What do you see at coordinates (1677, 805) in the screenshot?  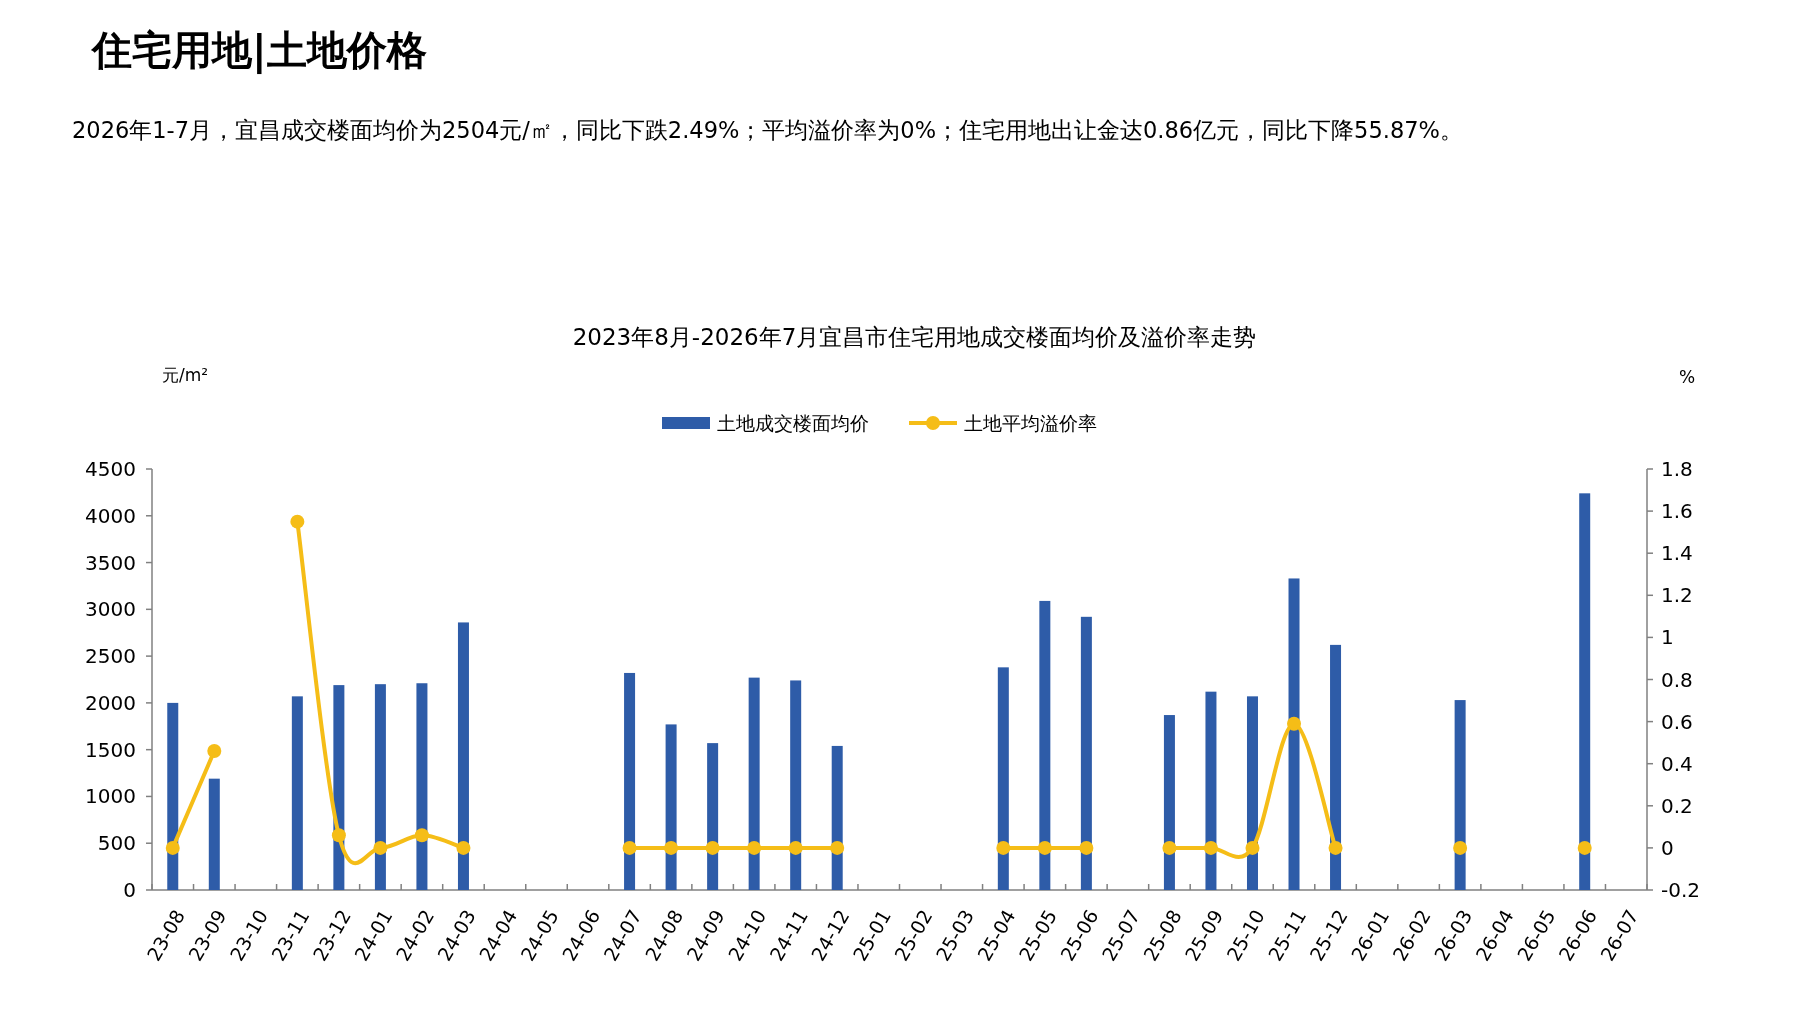 I see `y2-tick-label: 0.2` at bounding box center [1677, 805].